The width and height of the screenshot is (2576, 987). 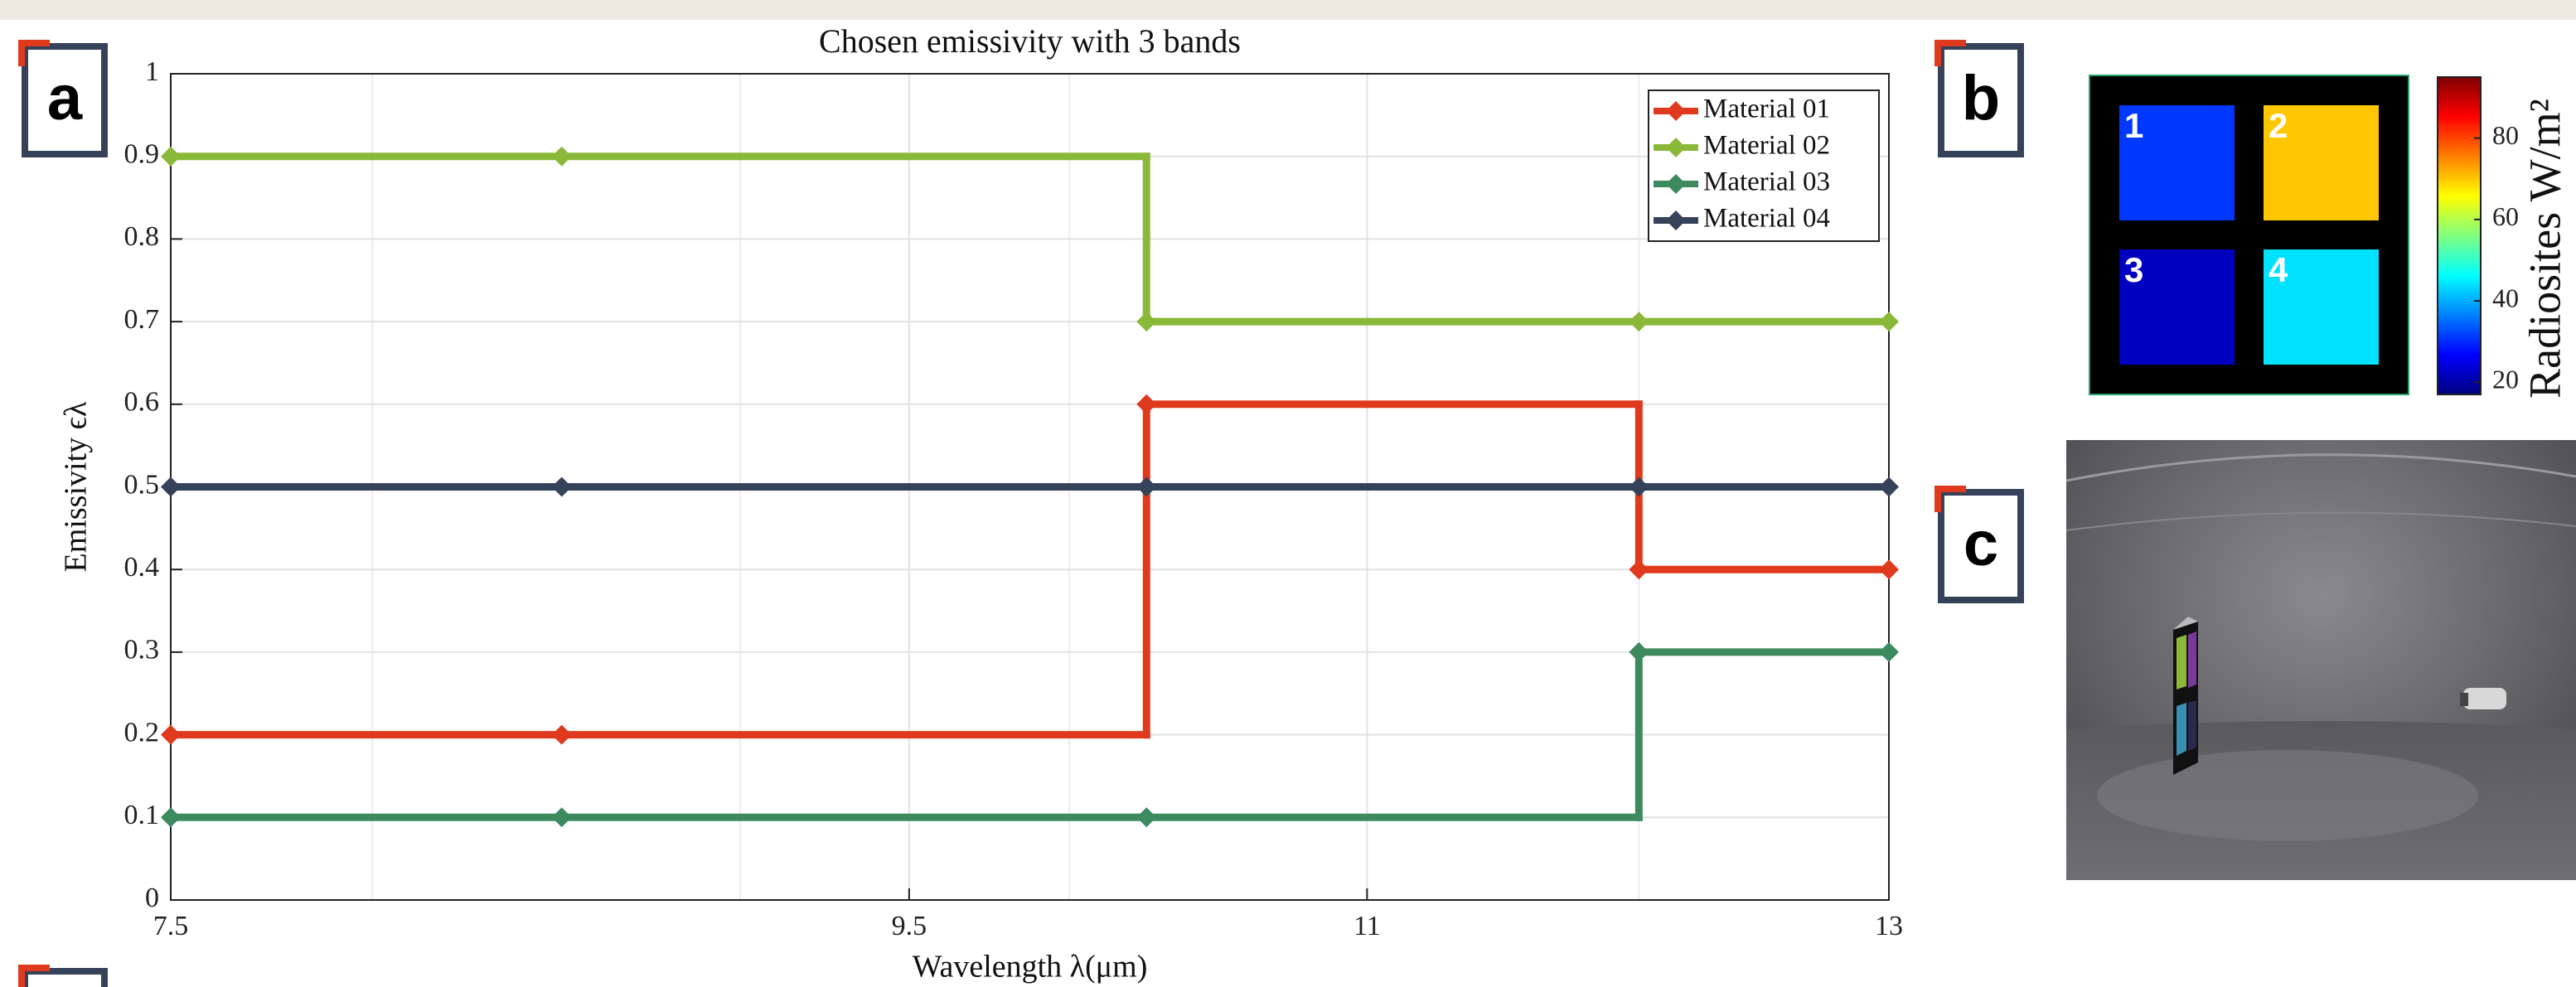 What do you see at coordinates (1766, 182) in the screenshot?
I see `legend-label: Material 03` at bounding box center [1766, 182].